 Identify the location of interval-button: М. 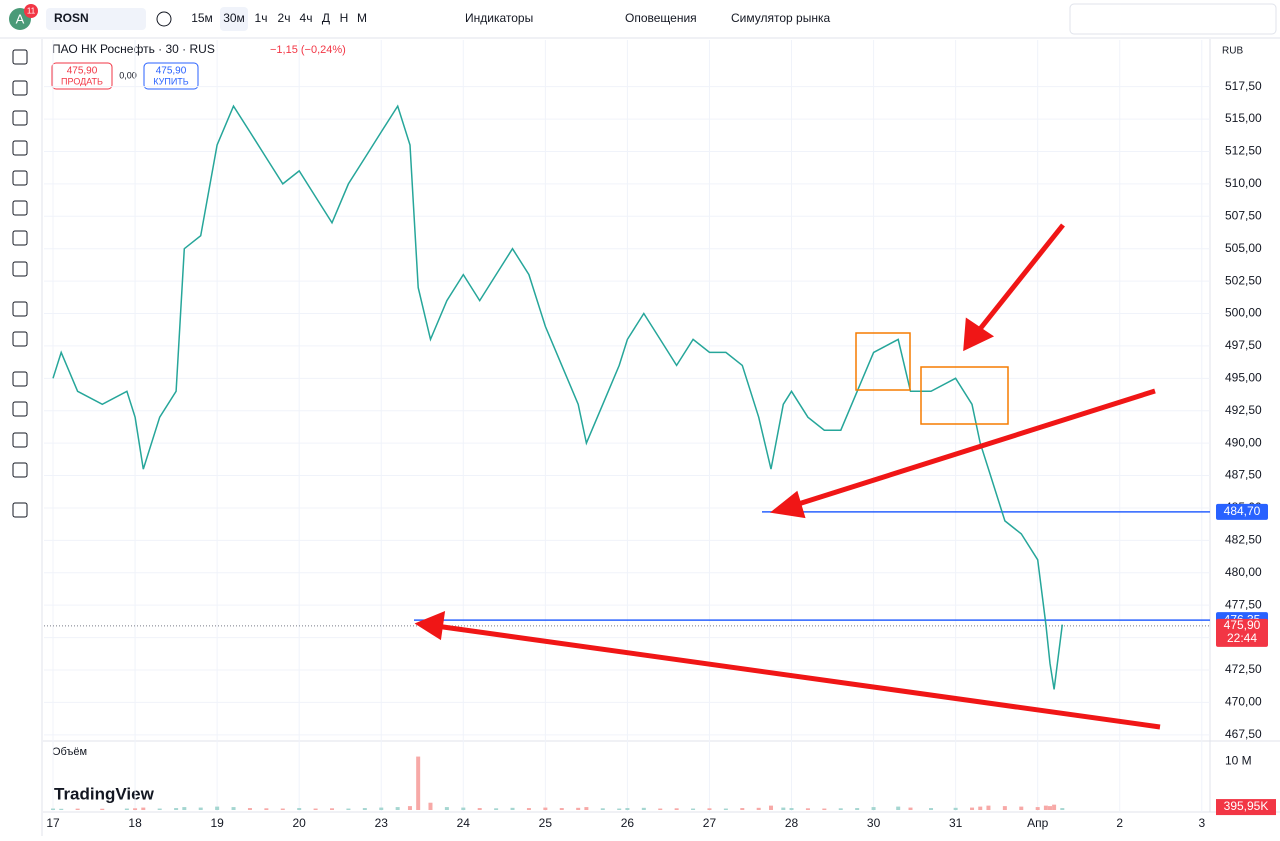
(362, 18).